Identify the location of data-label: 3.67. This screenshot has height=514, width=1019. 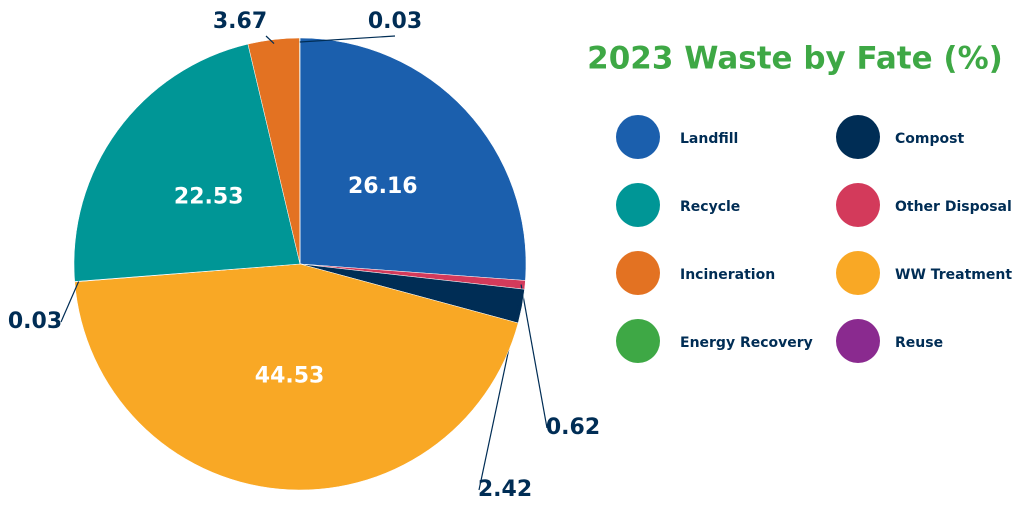
(240, 21).